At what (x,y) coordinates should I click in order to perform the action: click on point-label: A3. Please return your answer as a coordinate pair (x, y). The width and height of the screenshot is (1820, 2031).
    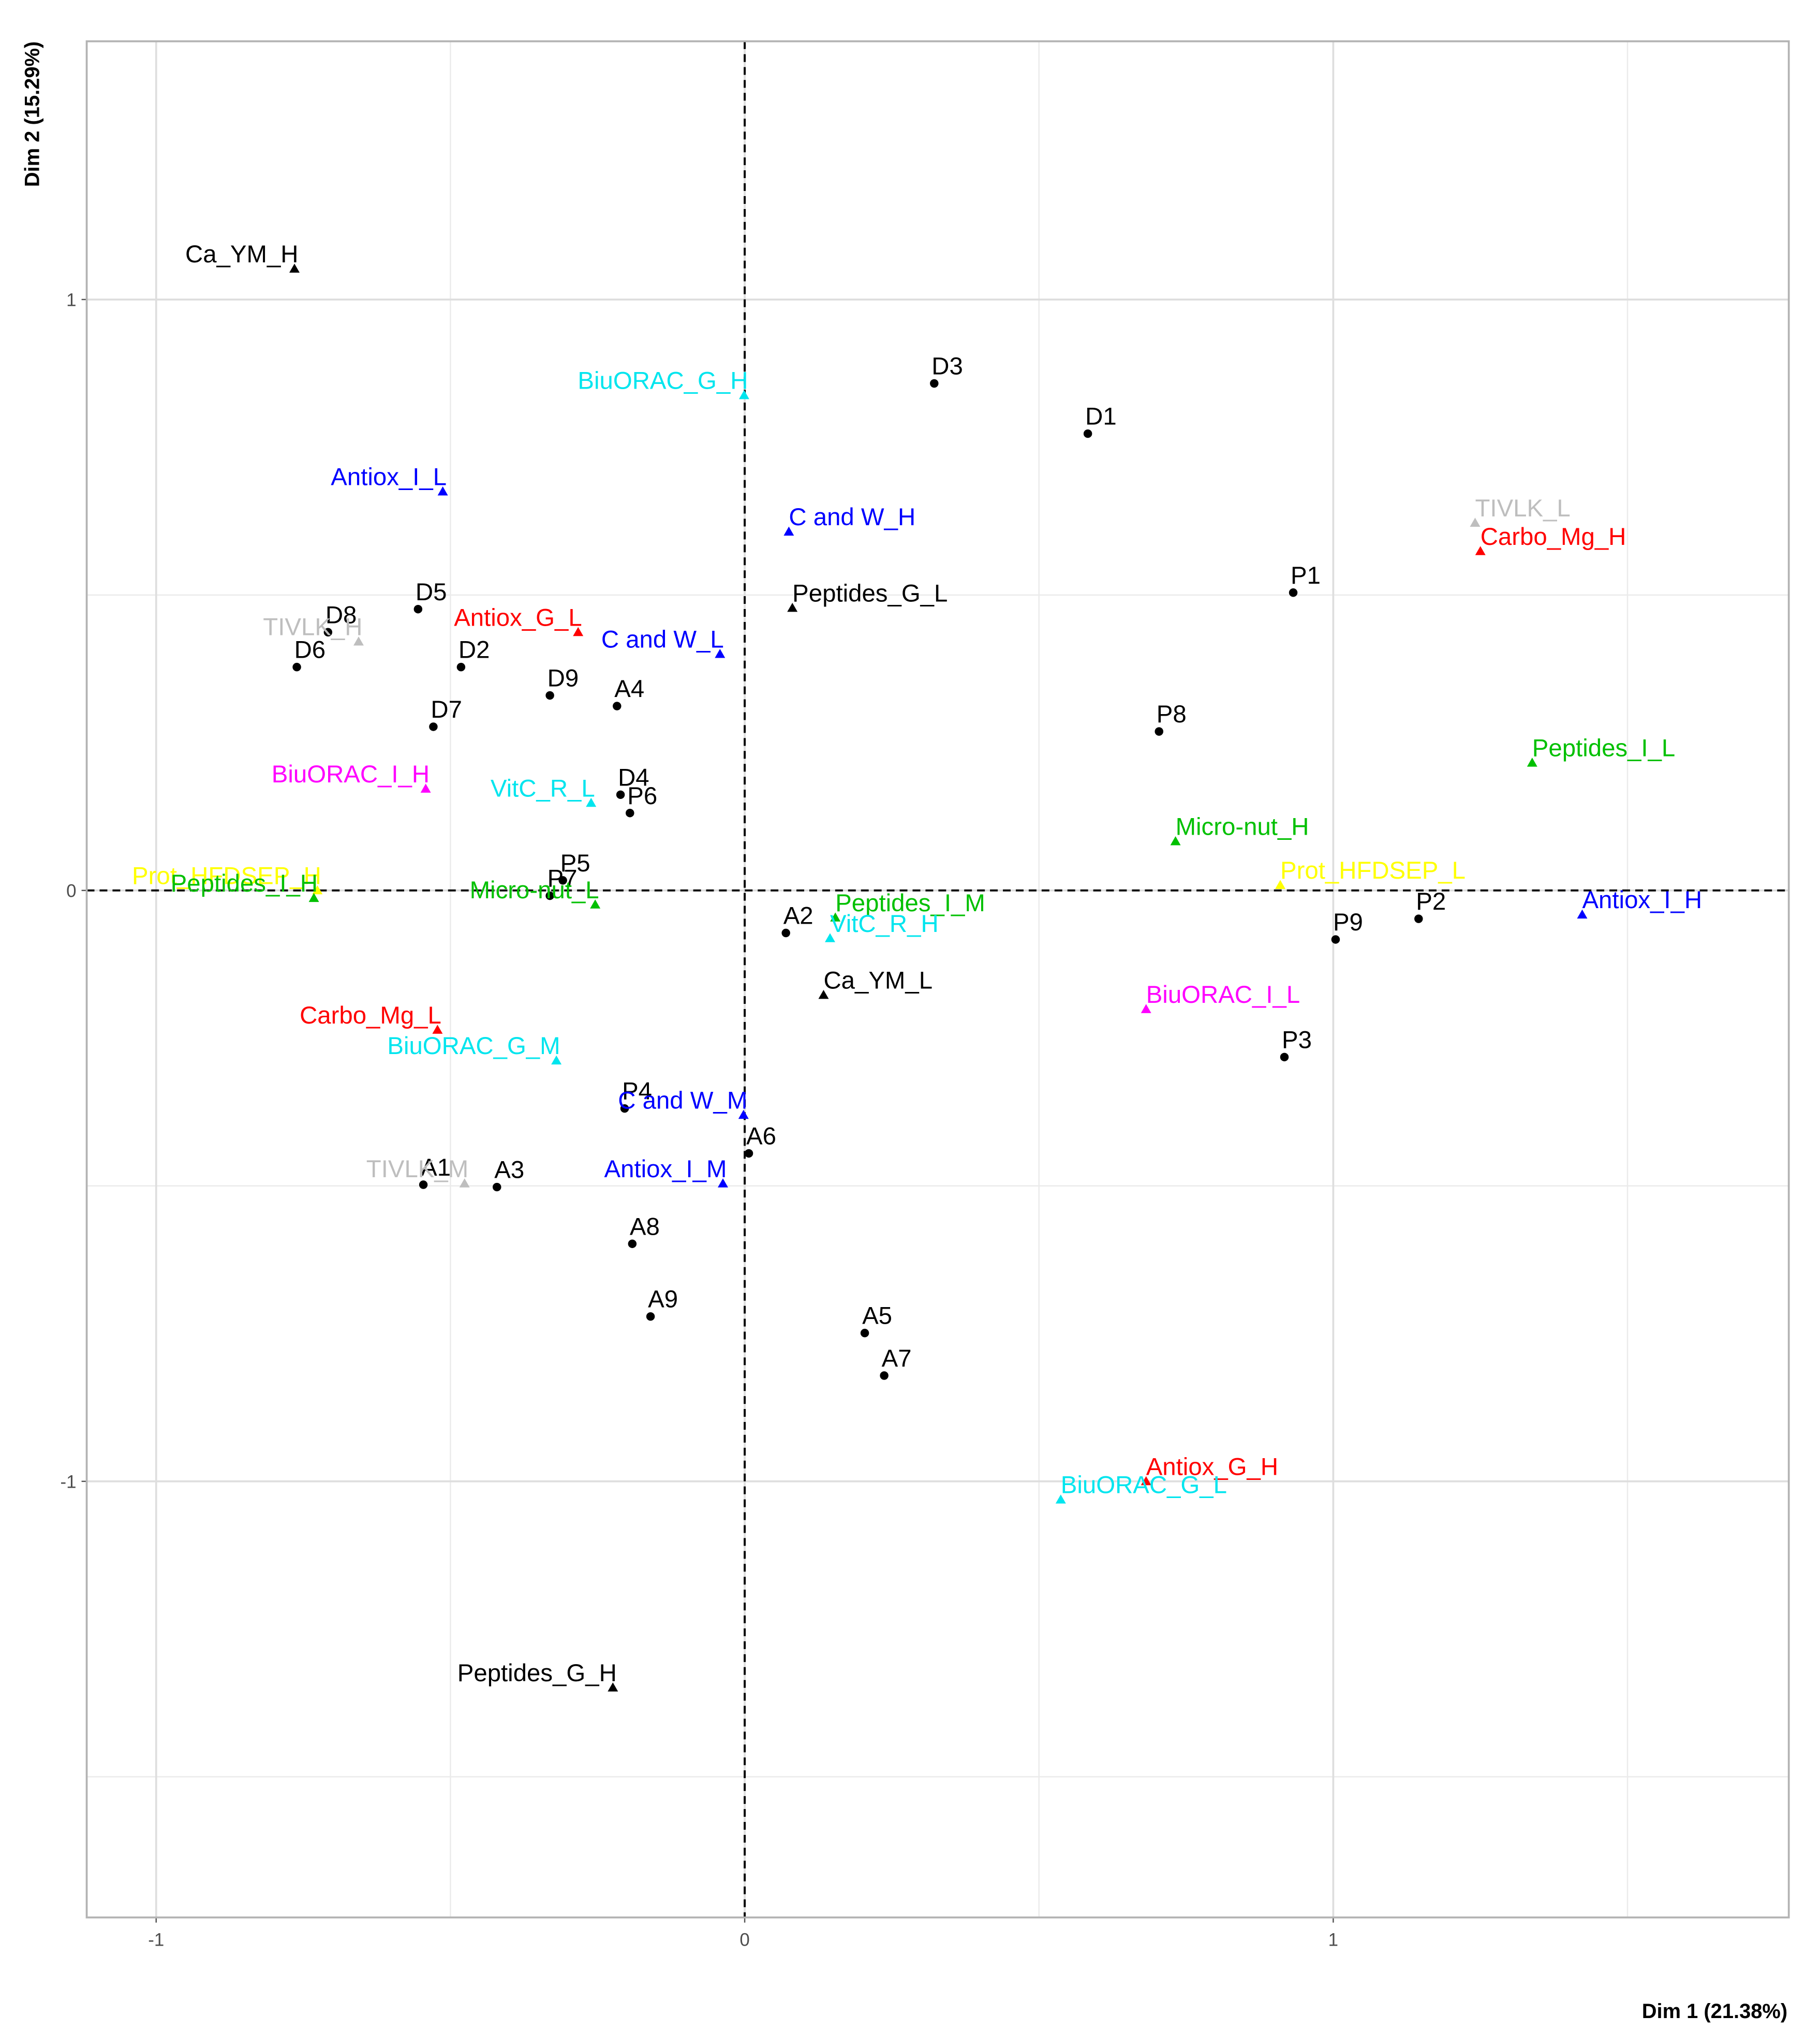
    Looking at the image, I should click on (509, 1171).